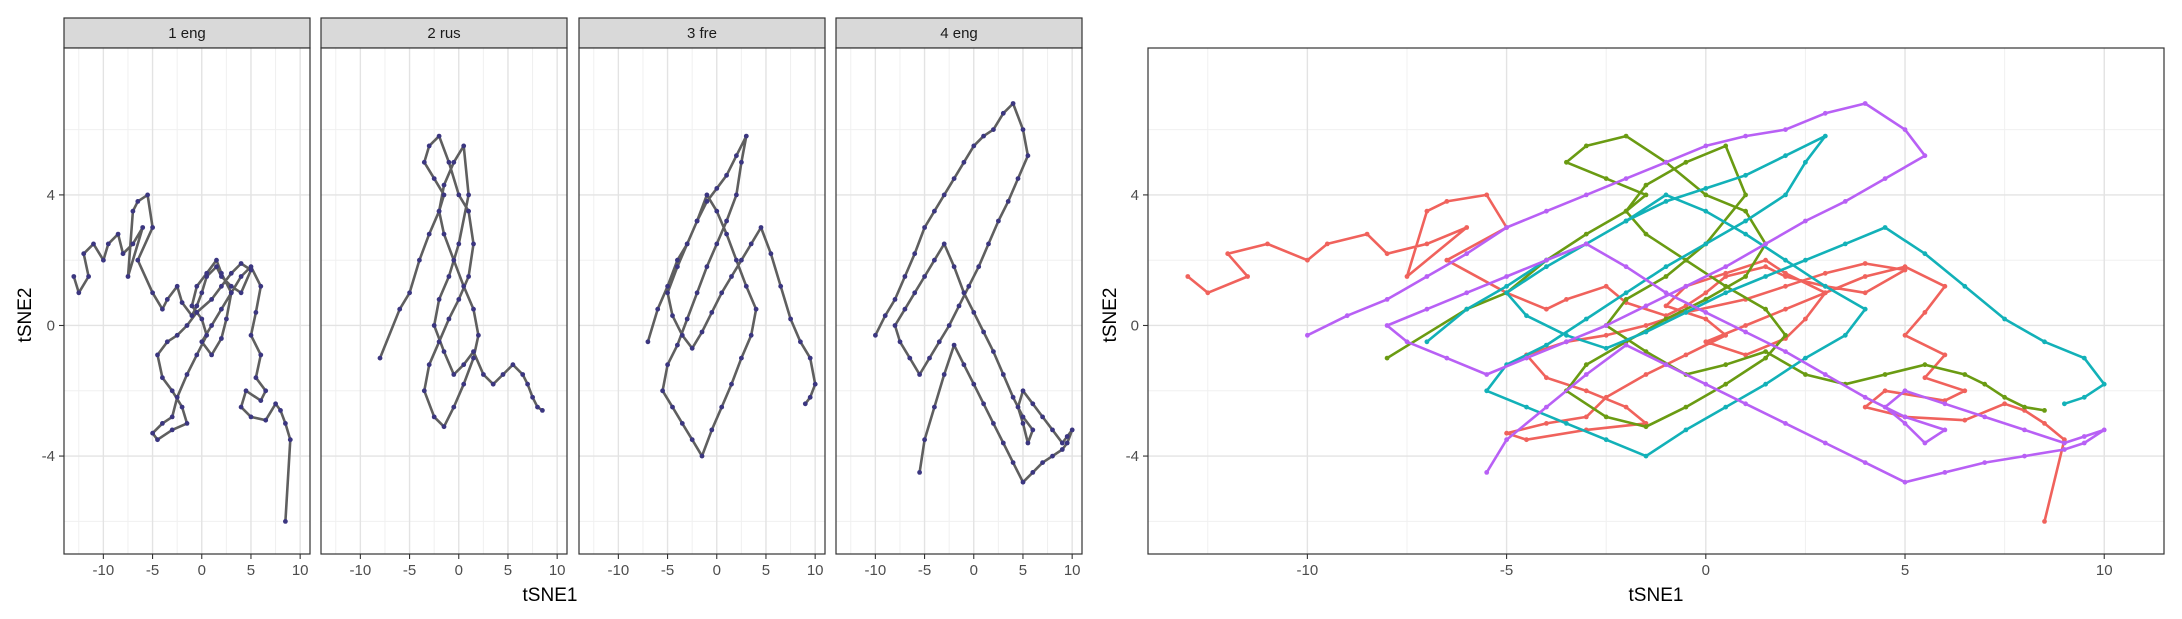  Describe the element at coordinates (959, 298) in the screenshot. I see `facet-panel-4: 4 eng -10 -5 0 5 10` at that location.